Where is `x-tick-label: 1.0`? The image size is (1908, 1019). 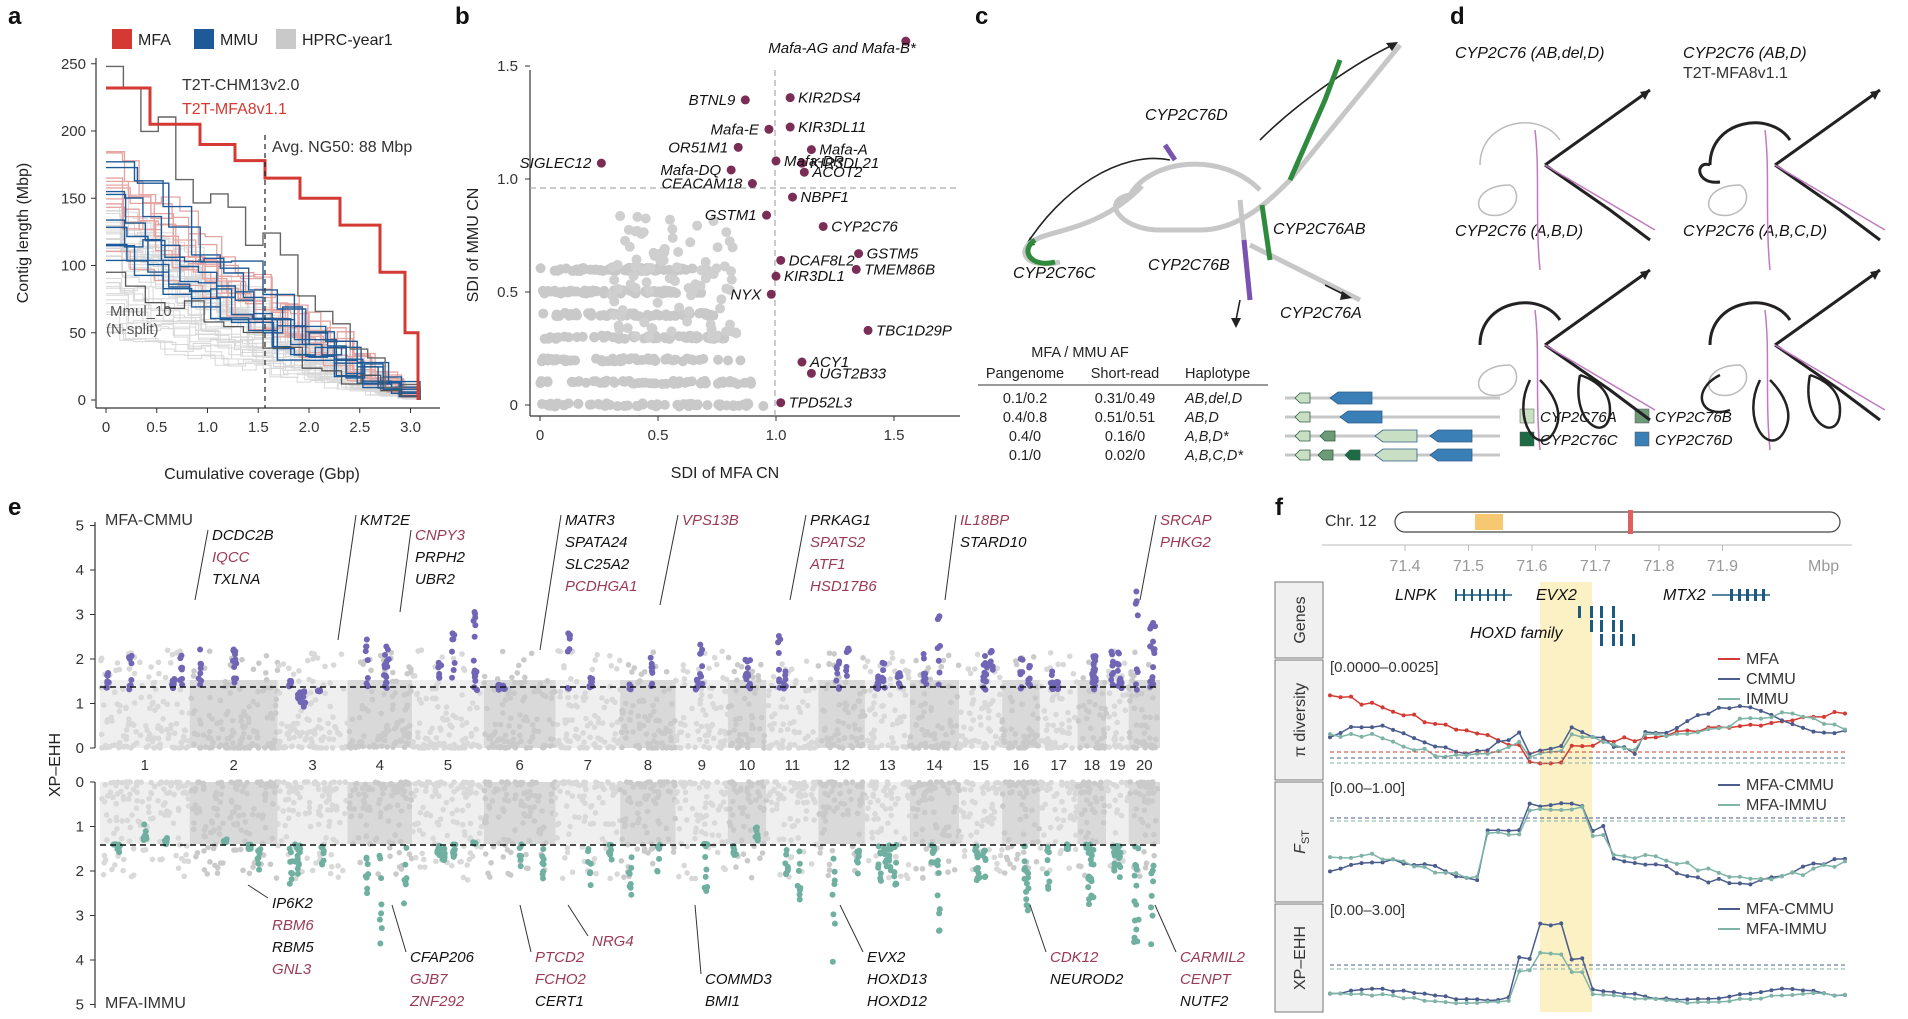
x-tick-label: 1.0 is located at coordinates (207, 427).